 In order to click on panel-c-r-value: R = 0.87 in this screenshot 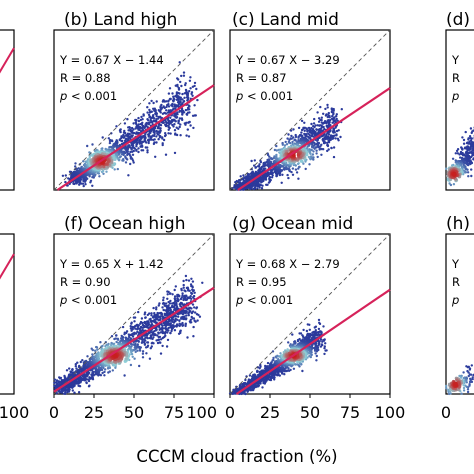, I will do `click(261, 78)`.